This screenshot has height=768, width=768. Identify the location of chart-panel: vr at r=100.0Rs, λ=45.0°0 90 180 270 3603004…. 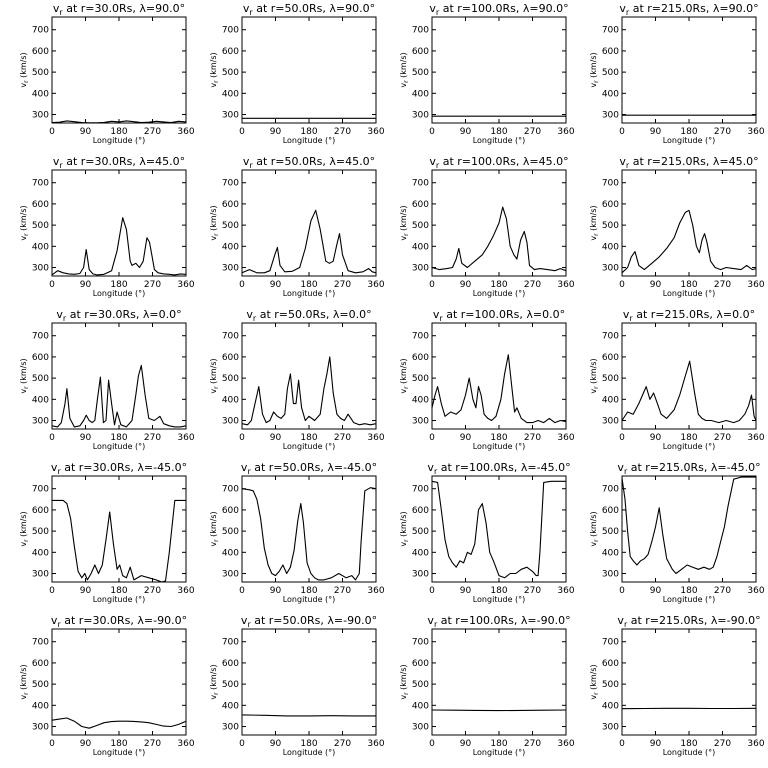
(487, 226).